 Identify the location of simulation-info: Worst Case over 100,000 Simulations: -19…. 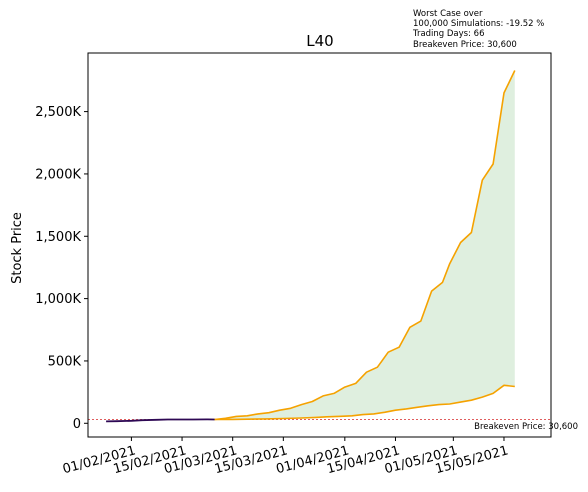
(478, 29).